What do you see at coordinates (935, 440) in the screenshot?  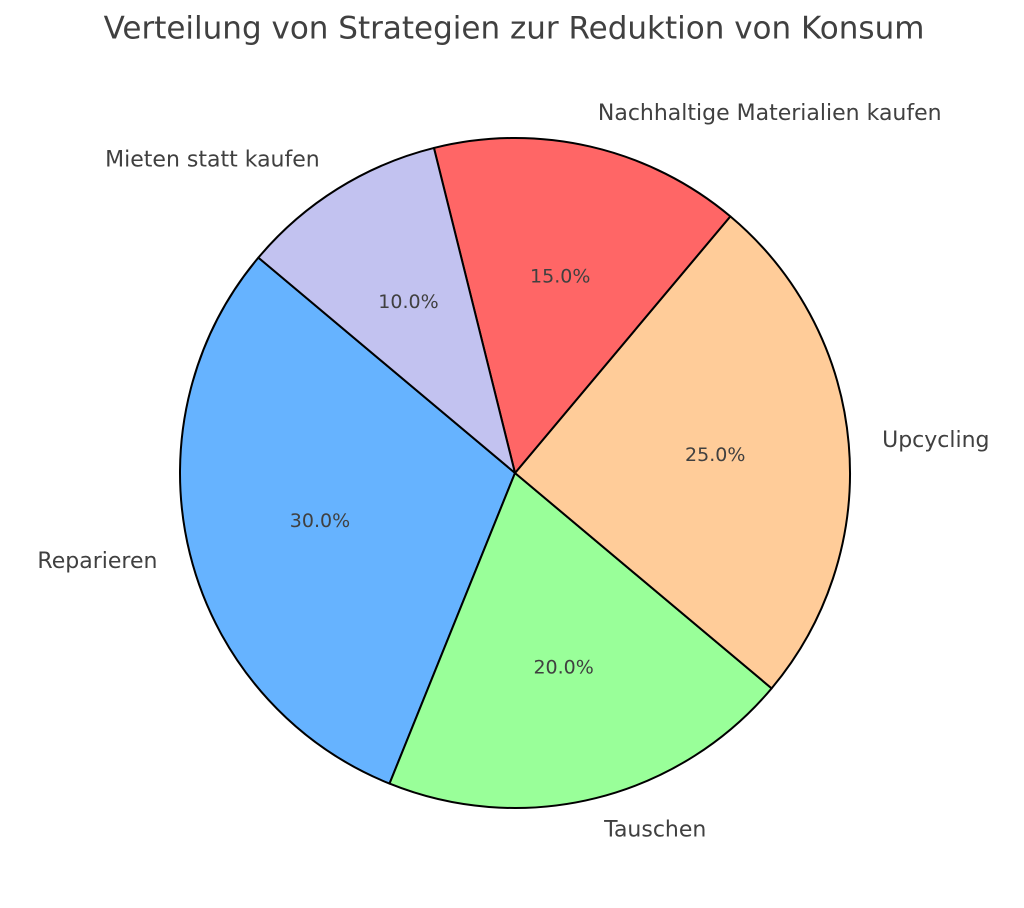 I see `slice-label: Upcycling` at bounding box center [935, 440].